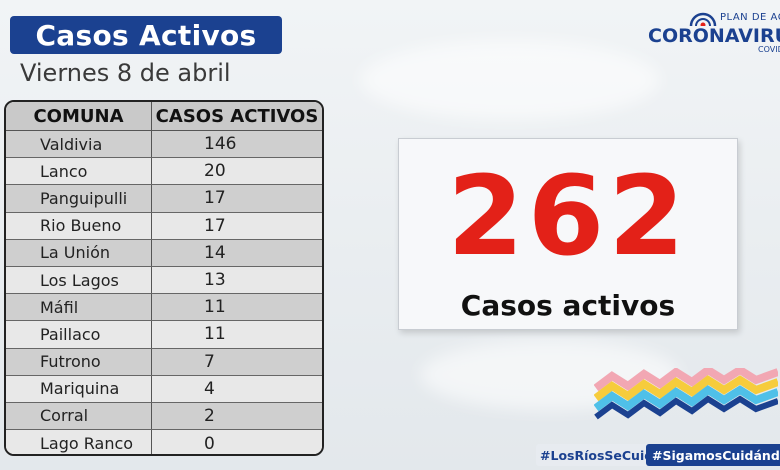 Image resolution: width=780 pixels, height=470 pixels. What do you see at coordinates (164, 308) in the screenshot?
I see `table-row: Máfil 11` at bounding box center [164, 308].